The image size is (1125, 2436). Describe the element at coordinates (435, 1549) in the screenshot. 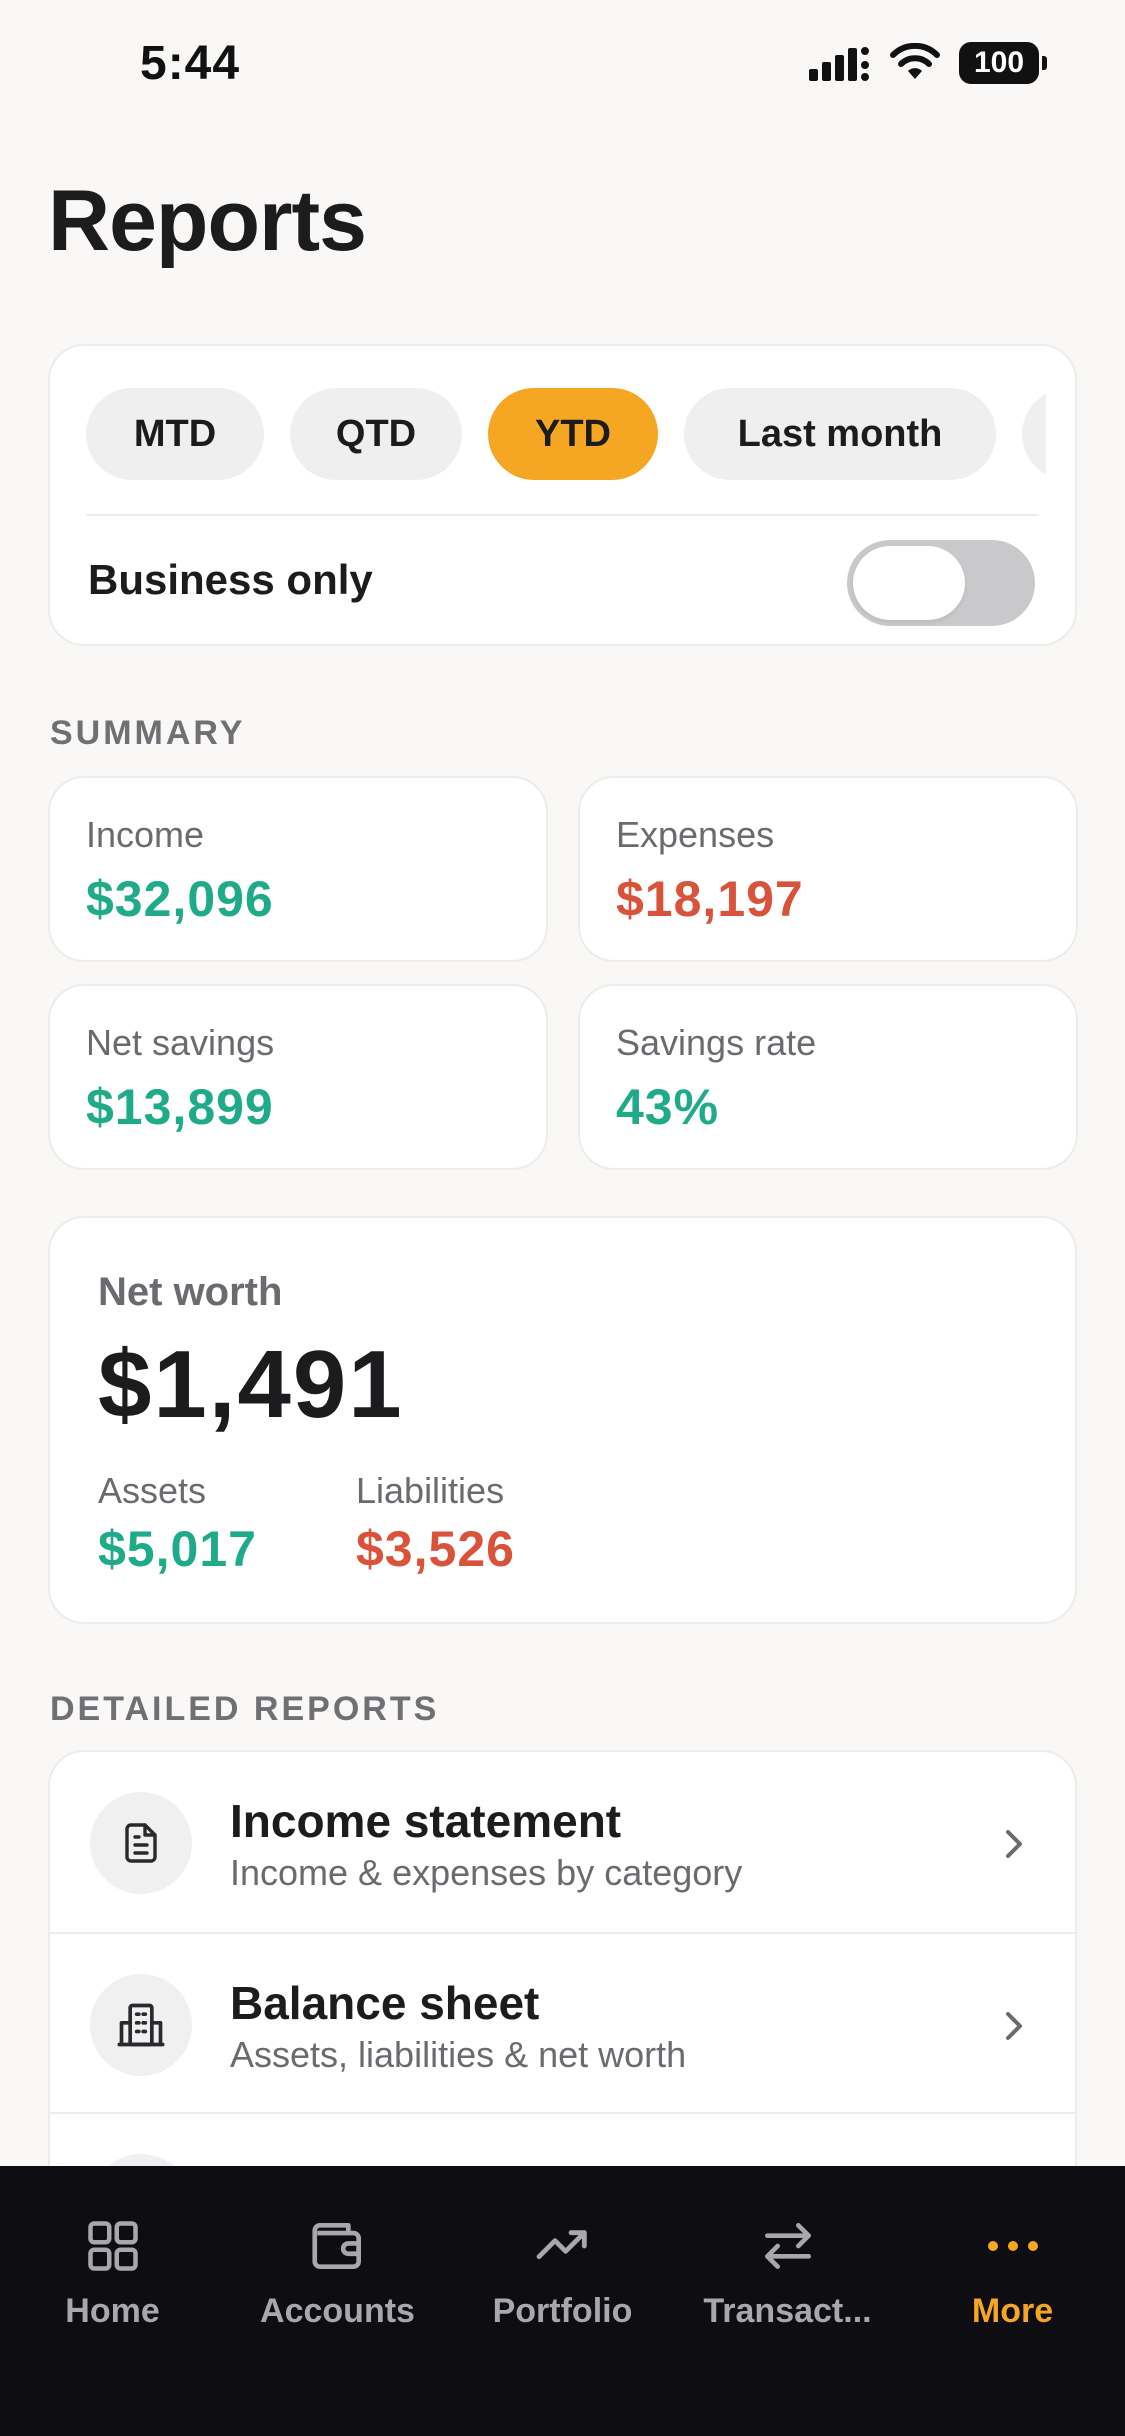

I see `liabilities-value: $3,526` at that location.